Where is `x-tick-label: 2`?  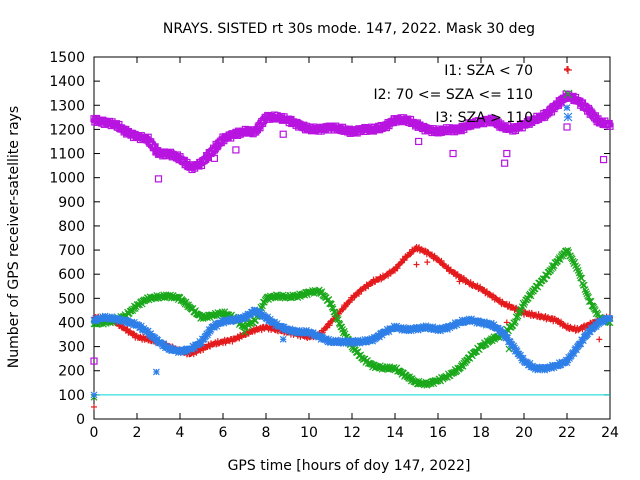
x-tick-label: 2 is located at coordinates (137, 433).